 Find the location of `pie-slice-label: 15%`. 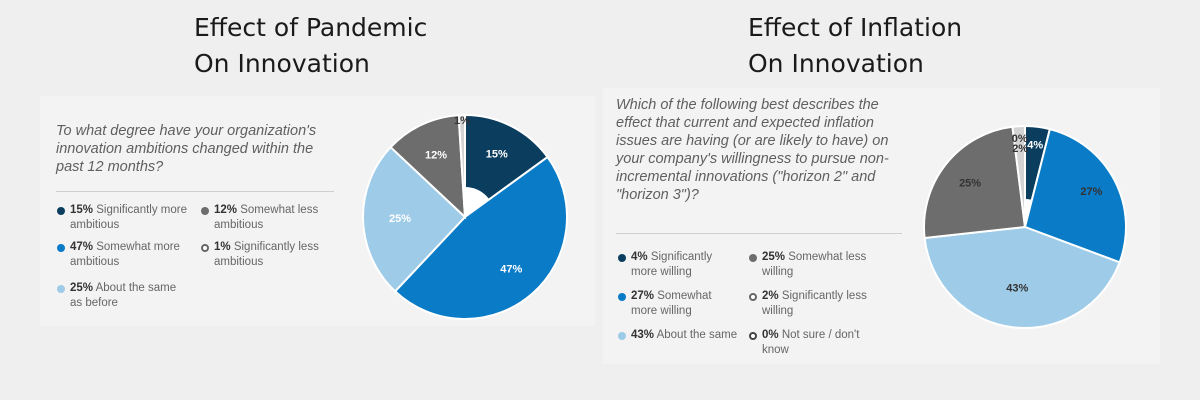

pie-slice-label: 15% is located at coordinates (497, 155).